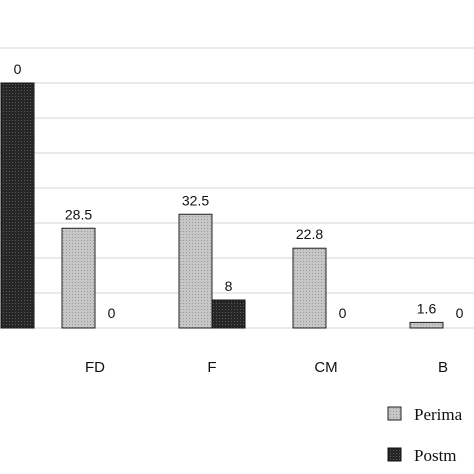 The image size is (474, 474). What do you see at coordinates (425, 435) in the screenshot?
I see `legend: Perima Postm` at bounding box center [425, 435].